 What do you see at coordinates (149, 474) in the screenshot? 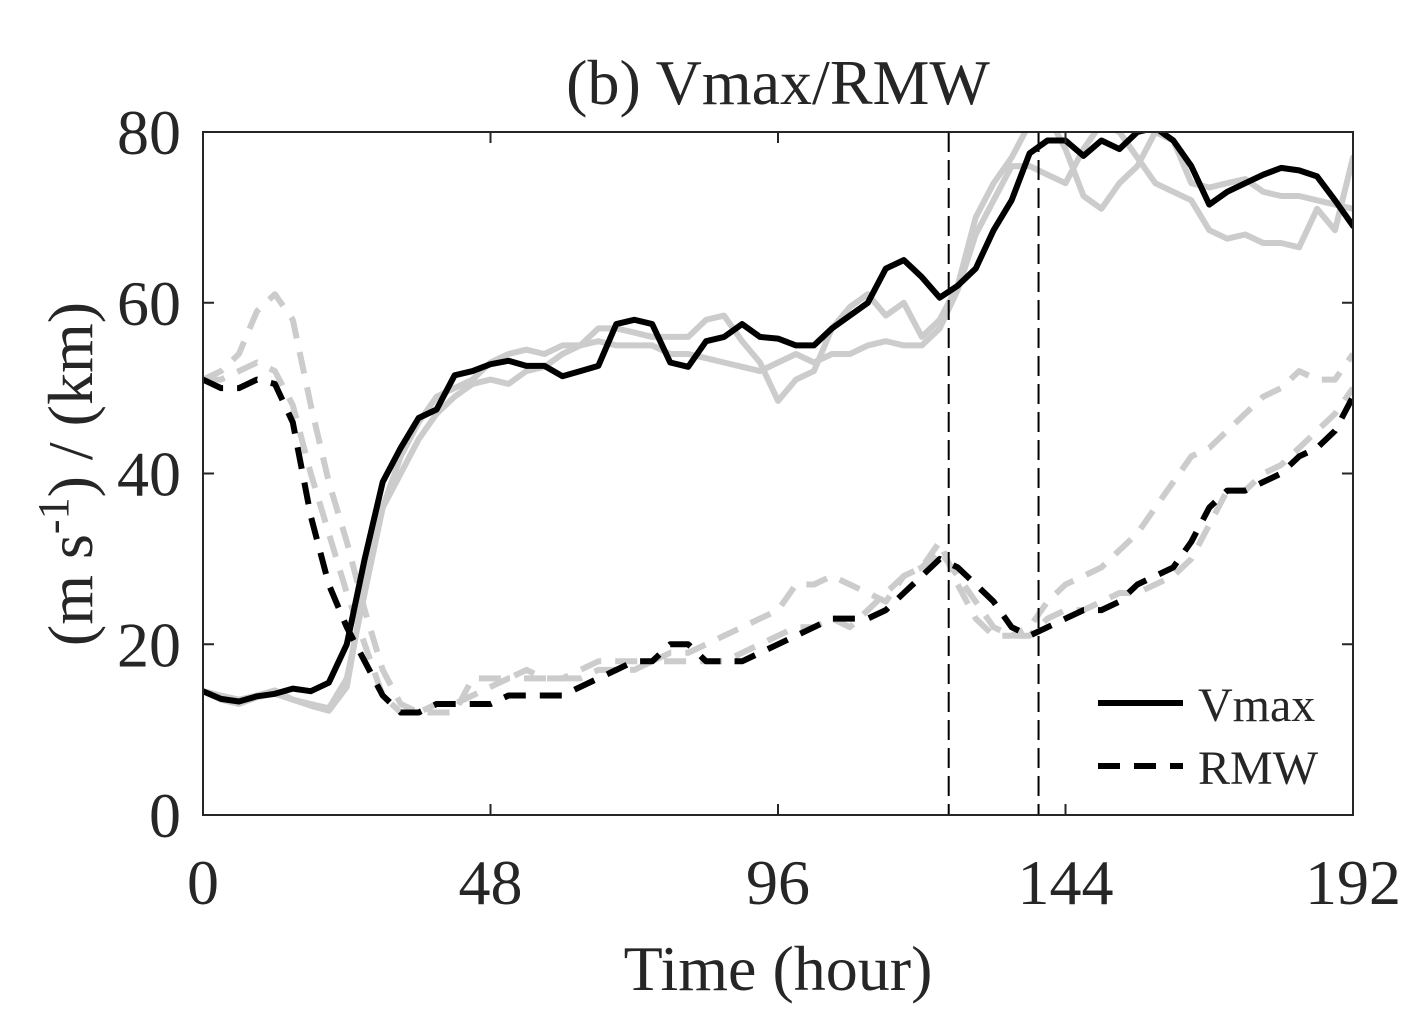
I see `y-tick-label-2: 40` at bounding box center [149, 474].